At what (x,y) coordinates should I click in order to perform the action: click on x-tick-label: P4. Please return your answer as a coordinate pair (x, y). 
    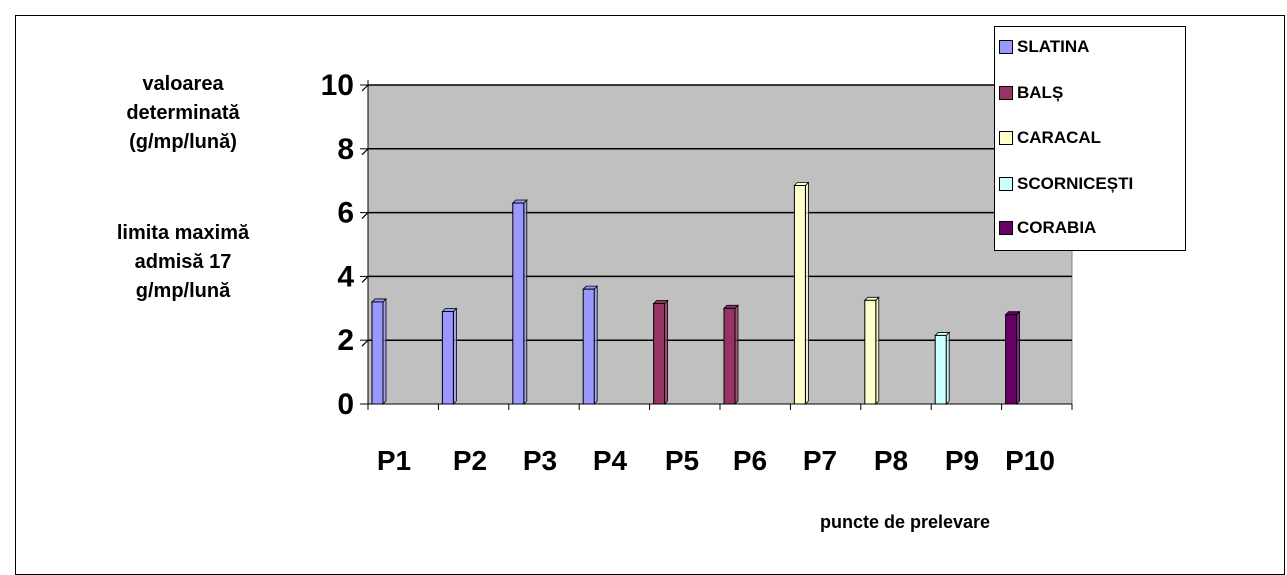
    Looking at the image, I should click on (610, 460).